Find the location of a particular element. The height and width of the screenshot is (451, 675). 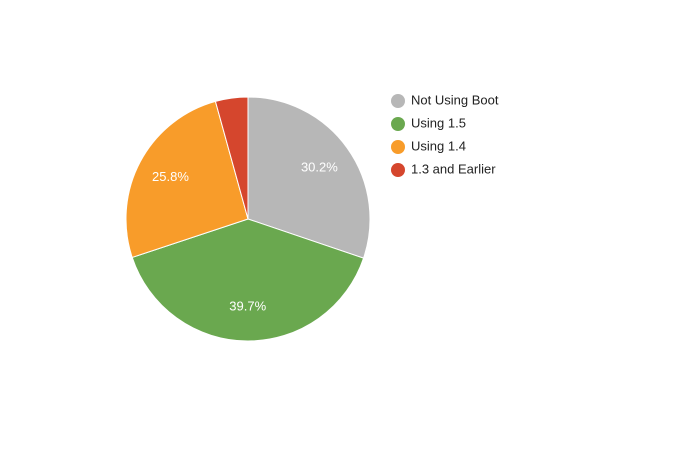

slice-label: 39.7% is located at coordinates (247, 305).